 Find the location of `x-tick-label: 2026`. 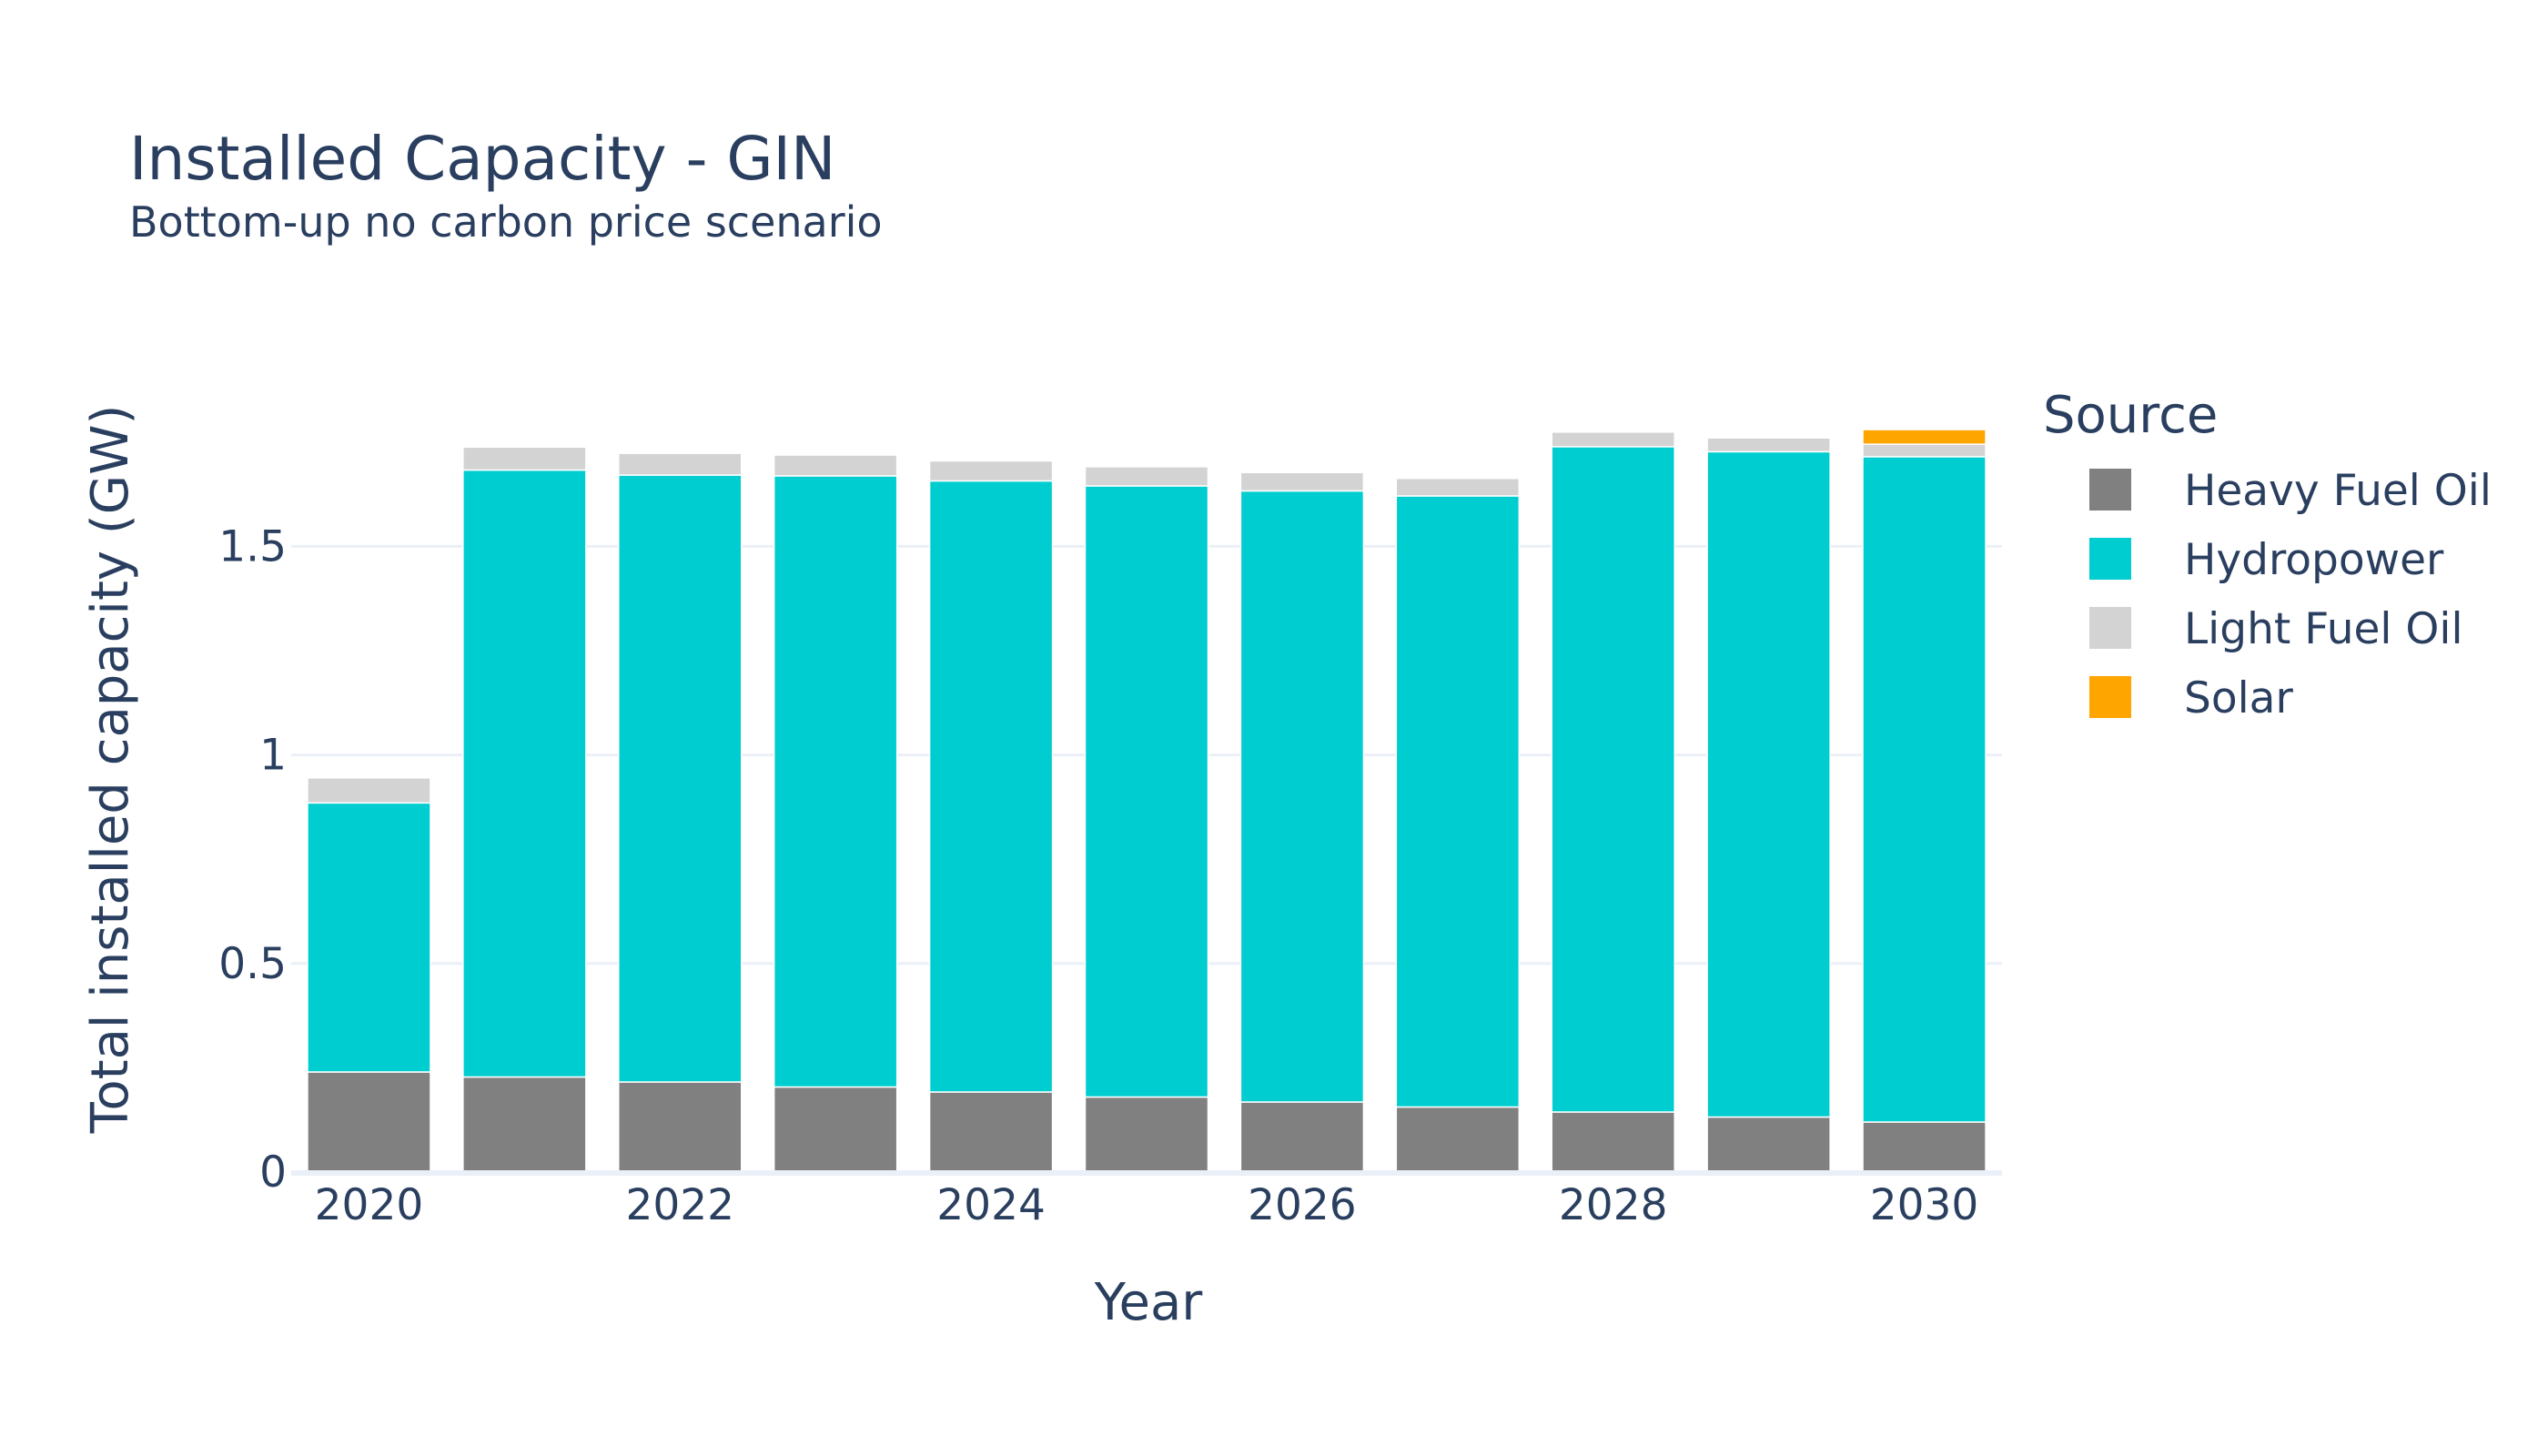

x-tick-label: 2026 is located at coordinates (1303, 1205).